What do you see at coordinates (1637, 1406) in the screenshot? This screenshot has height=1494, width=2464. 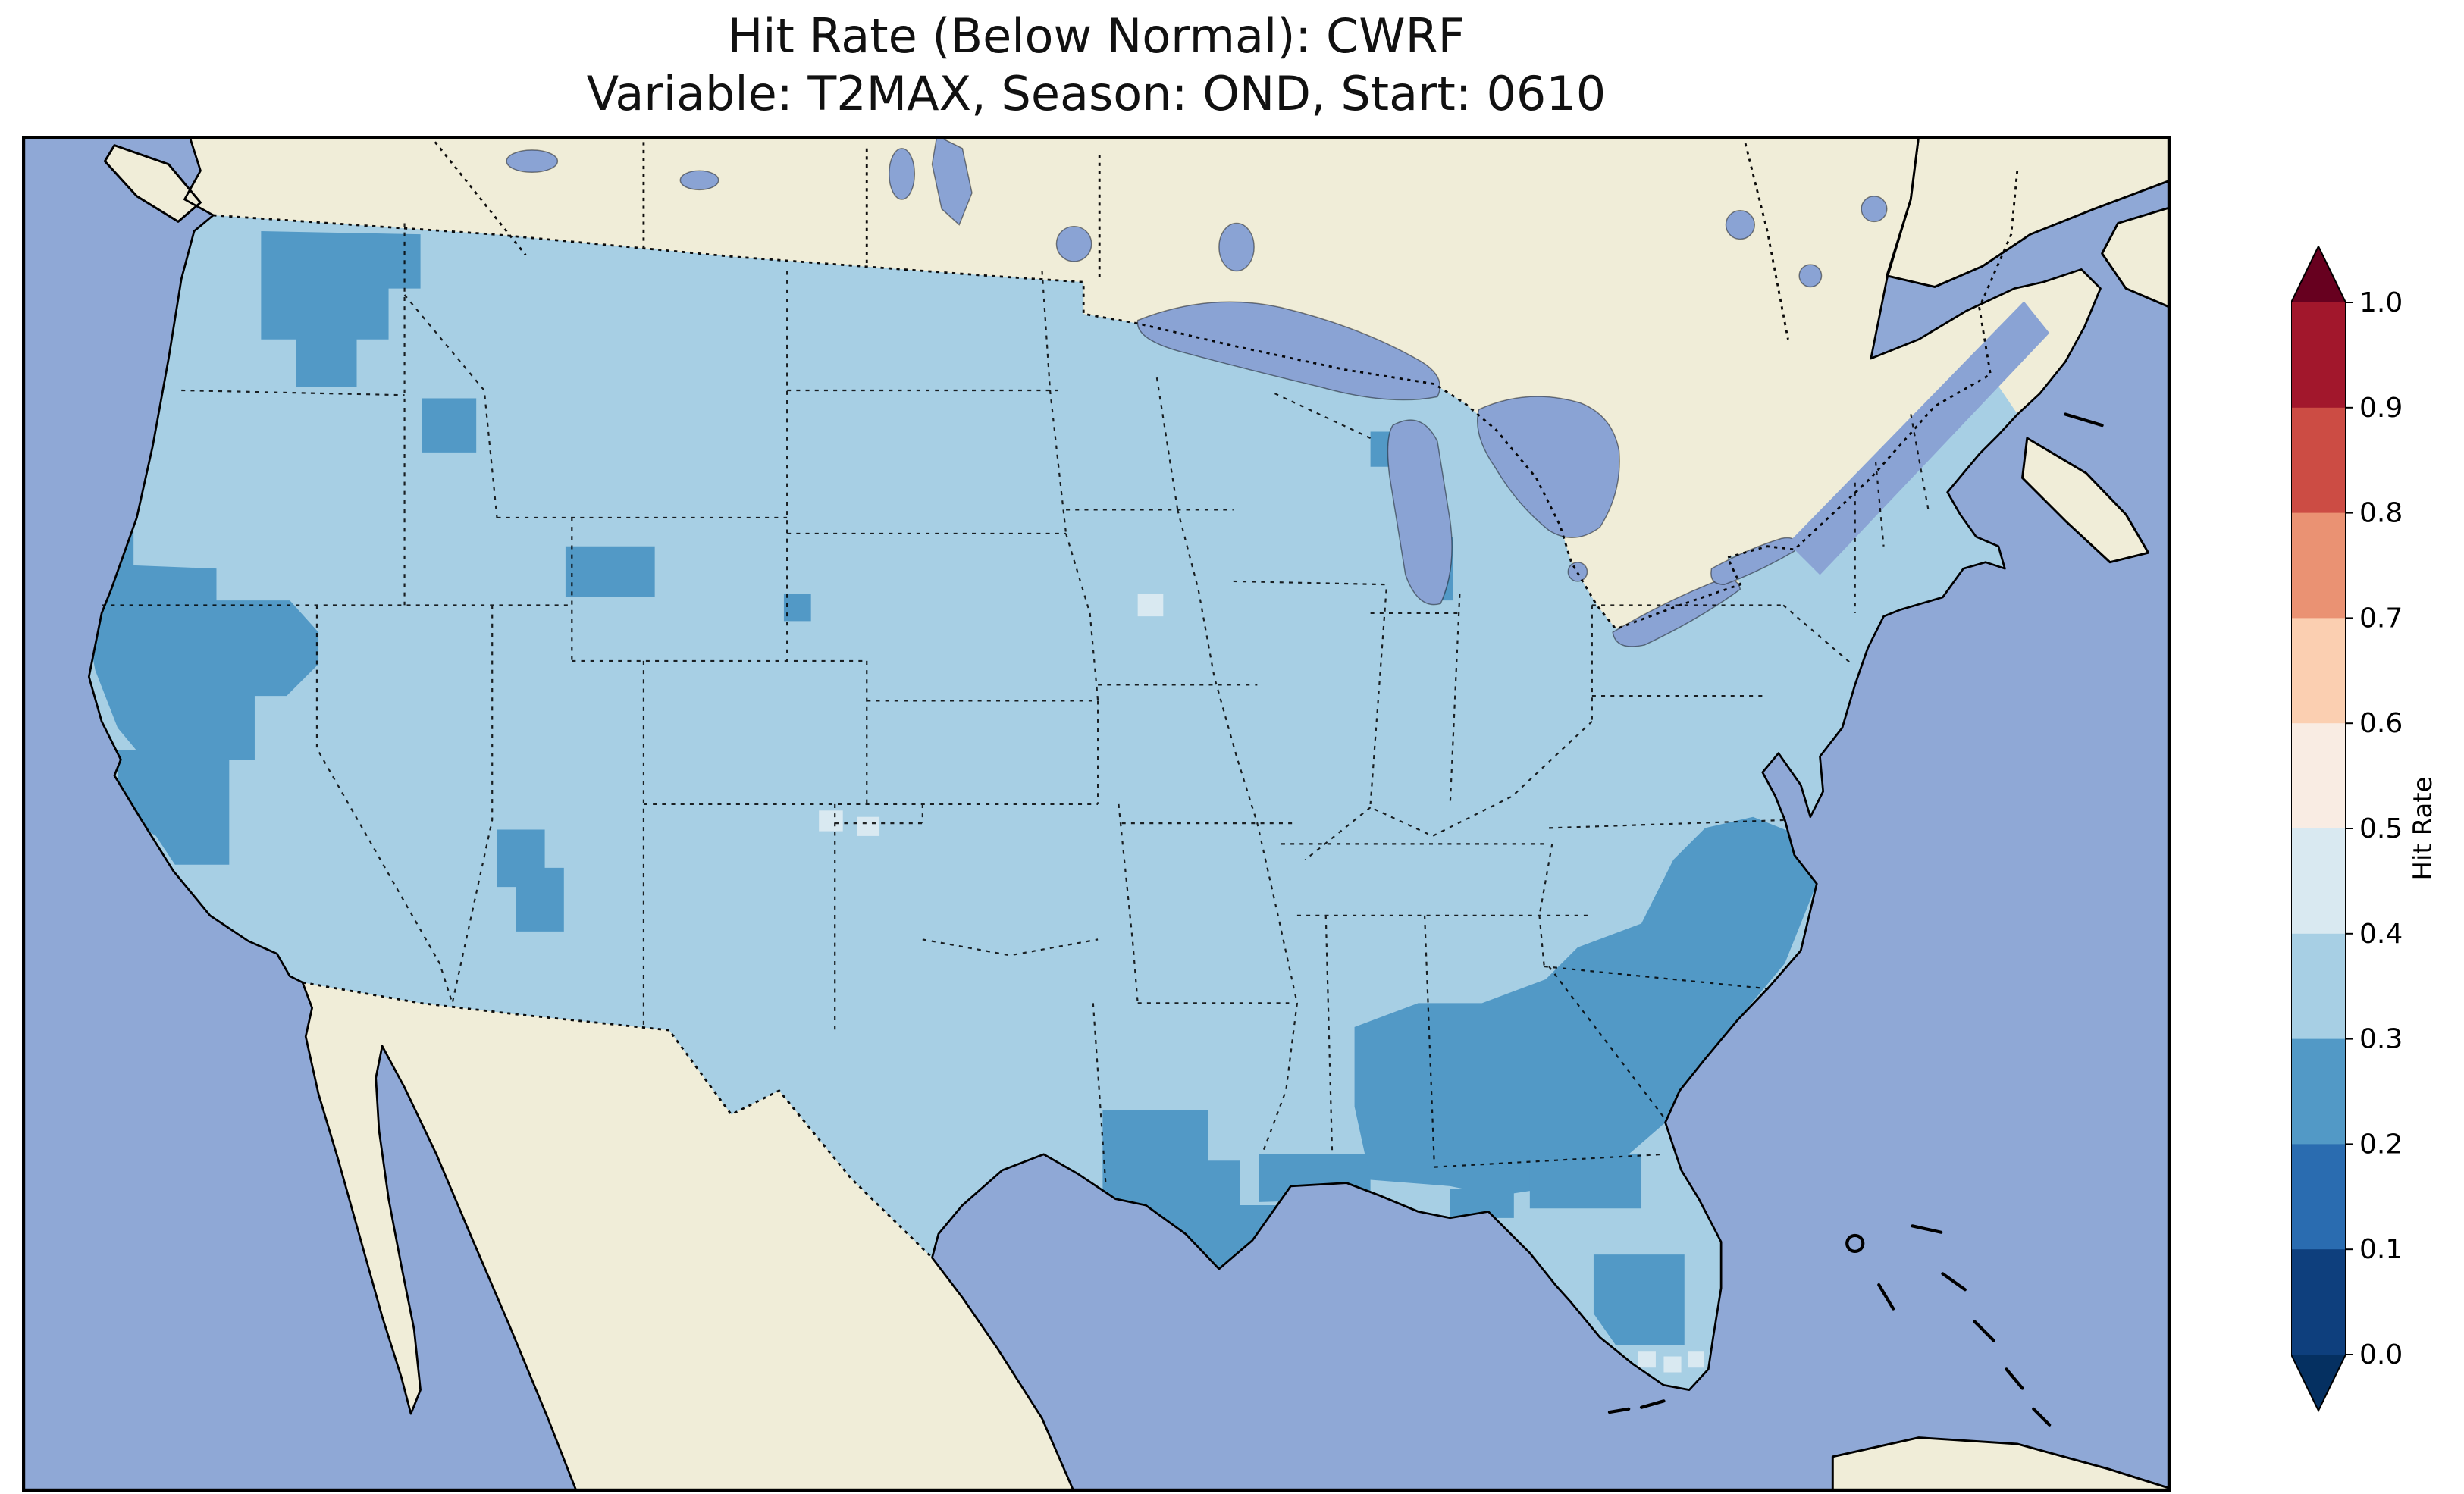 I see `florida-keys` at bounding box center [1637, 1406].